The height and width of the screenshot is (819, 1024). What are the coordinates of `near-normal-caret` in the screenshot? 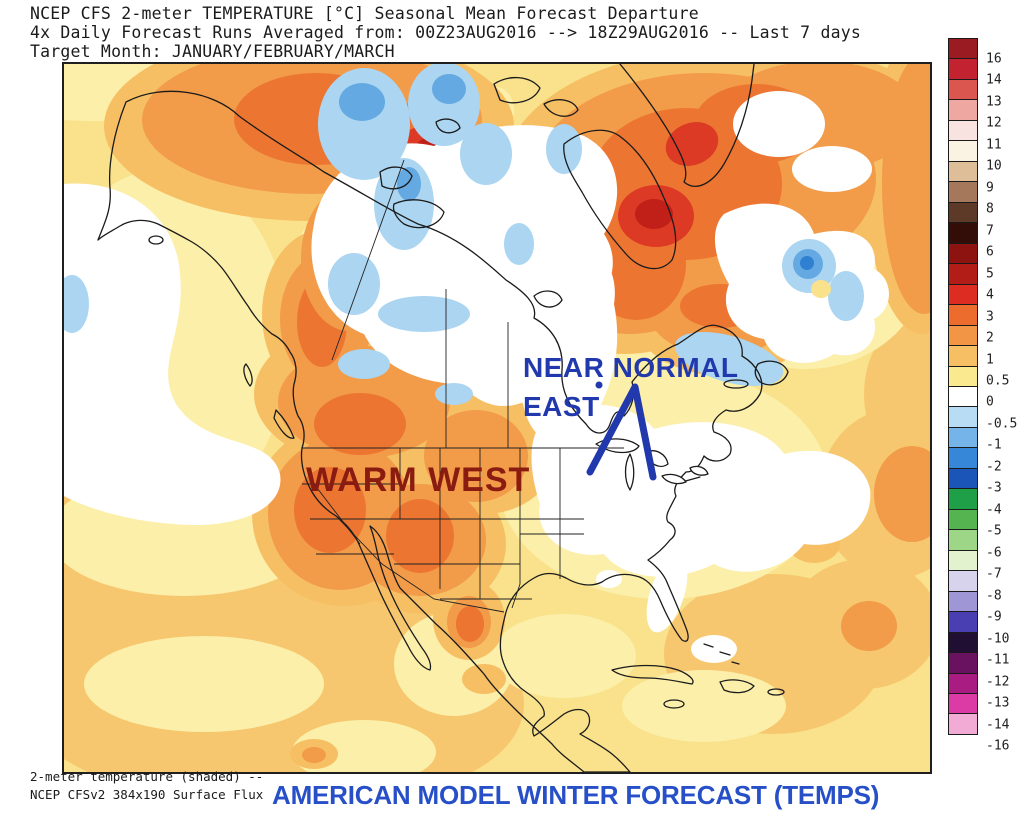 It's located at (621, 431).